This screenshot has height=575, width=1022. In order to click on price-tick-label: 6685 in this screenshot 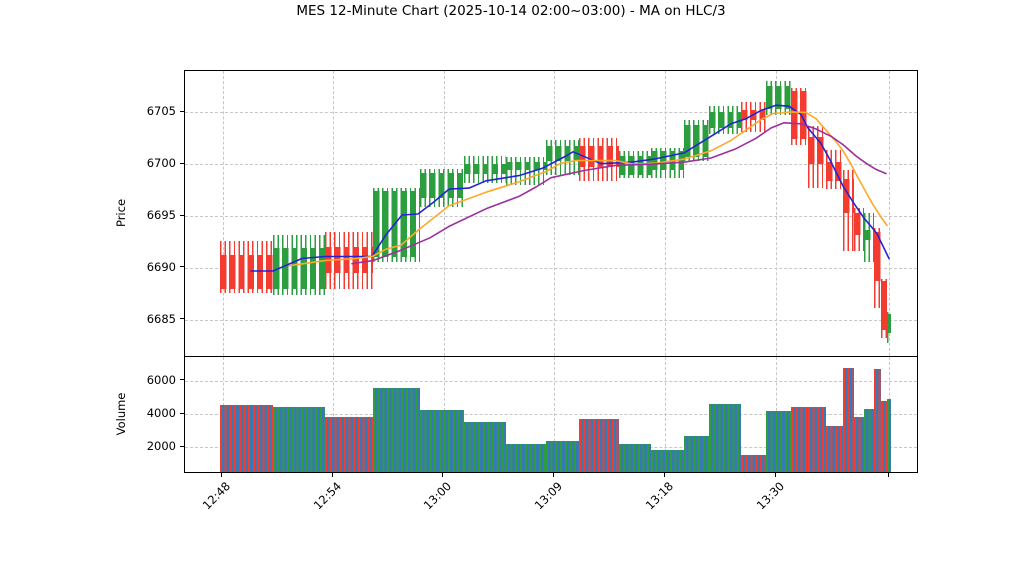, I will do `click(161, 318)`.